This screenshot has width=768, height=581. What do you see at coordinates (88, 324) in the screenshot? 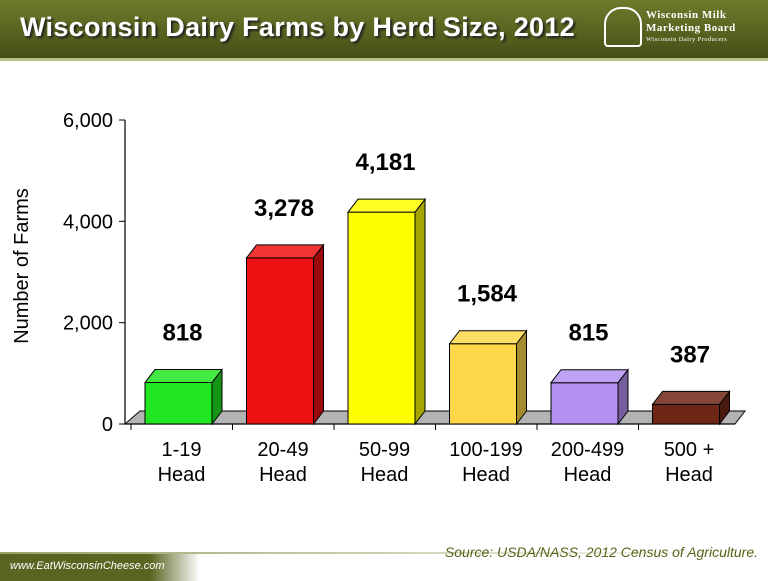
I see `y-tick-label: 2,000` at bounding box center [88, 324].